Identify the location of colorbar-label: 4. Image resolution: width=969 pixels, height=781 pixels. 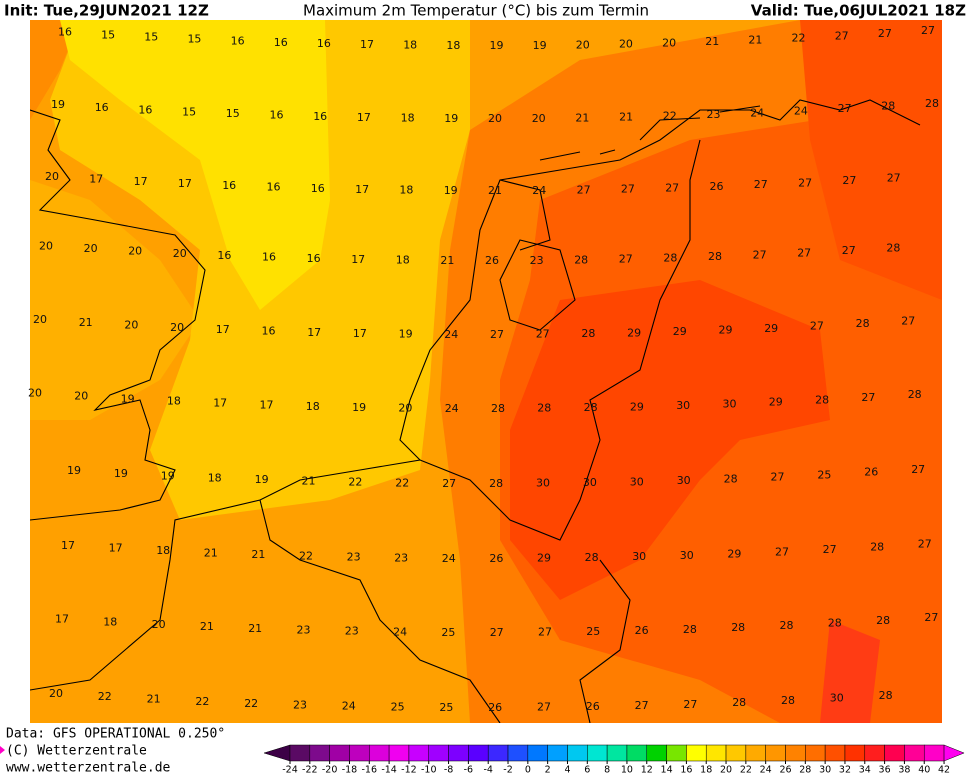
(567, 770).